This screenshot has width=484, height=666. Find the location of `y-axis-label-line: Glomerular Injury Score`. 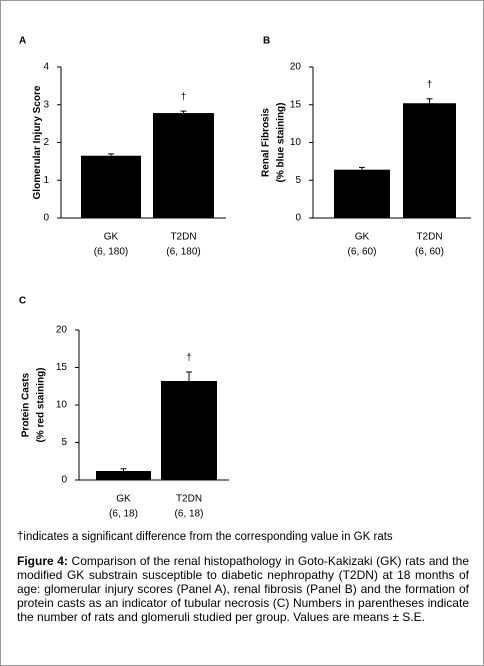

y-axis-label-line: Glomerular Injury Score is located at coordinates (37, 142).